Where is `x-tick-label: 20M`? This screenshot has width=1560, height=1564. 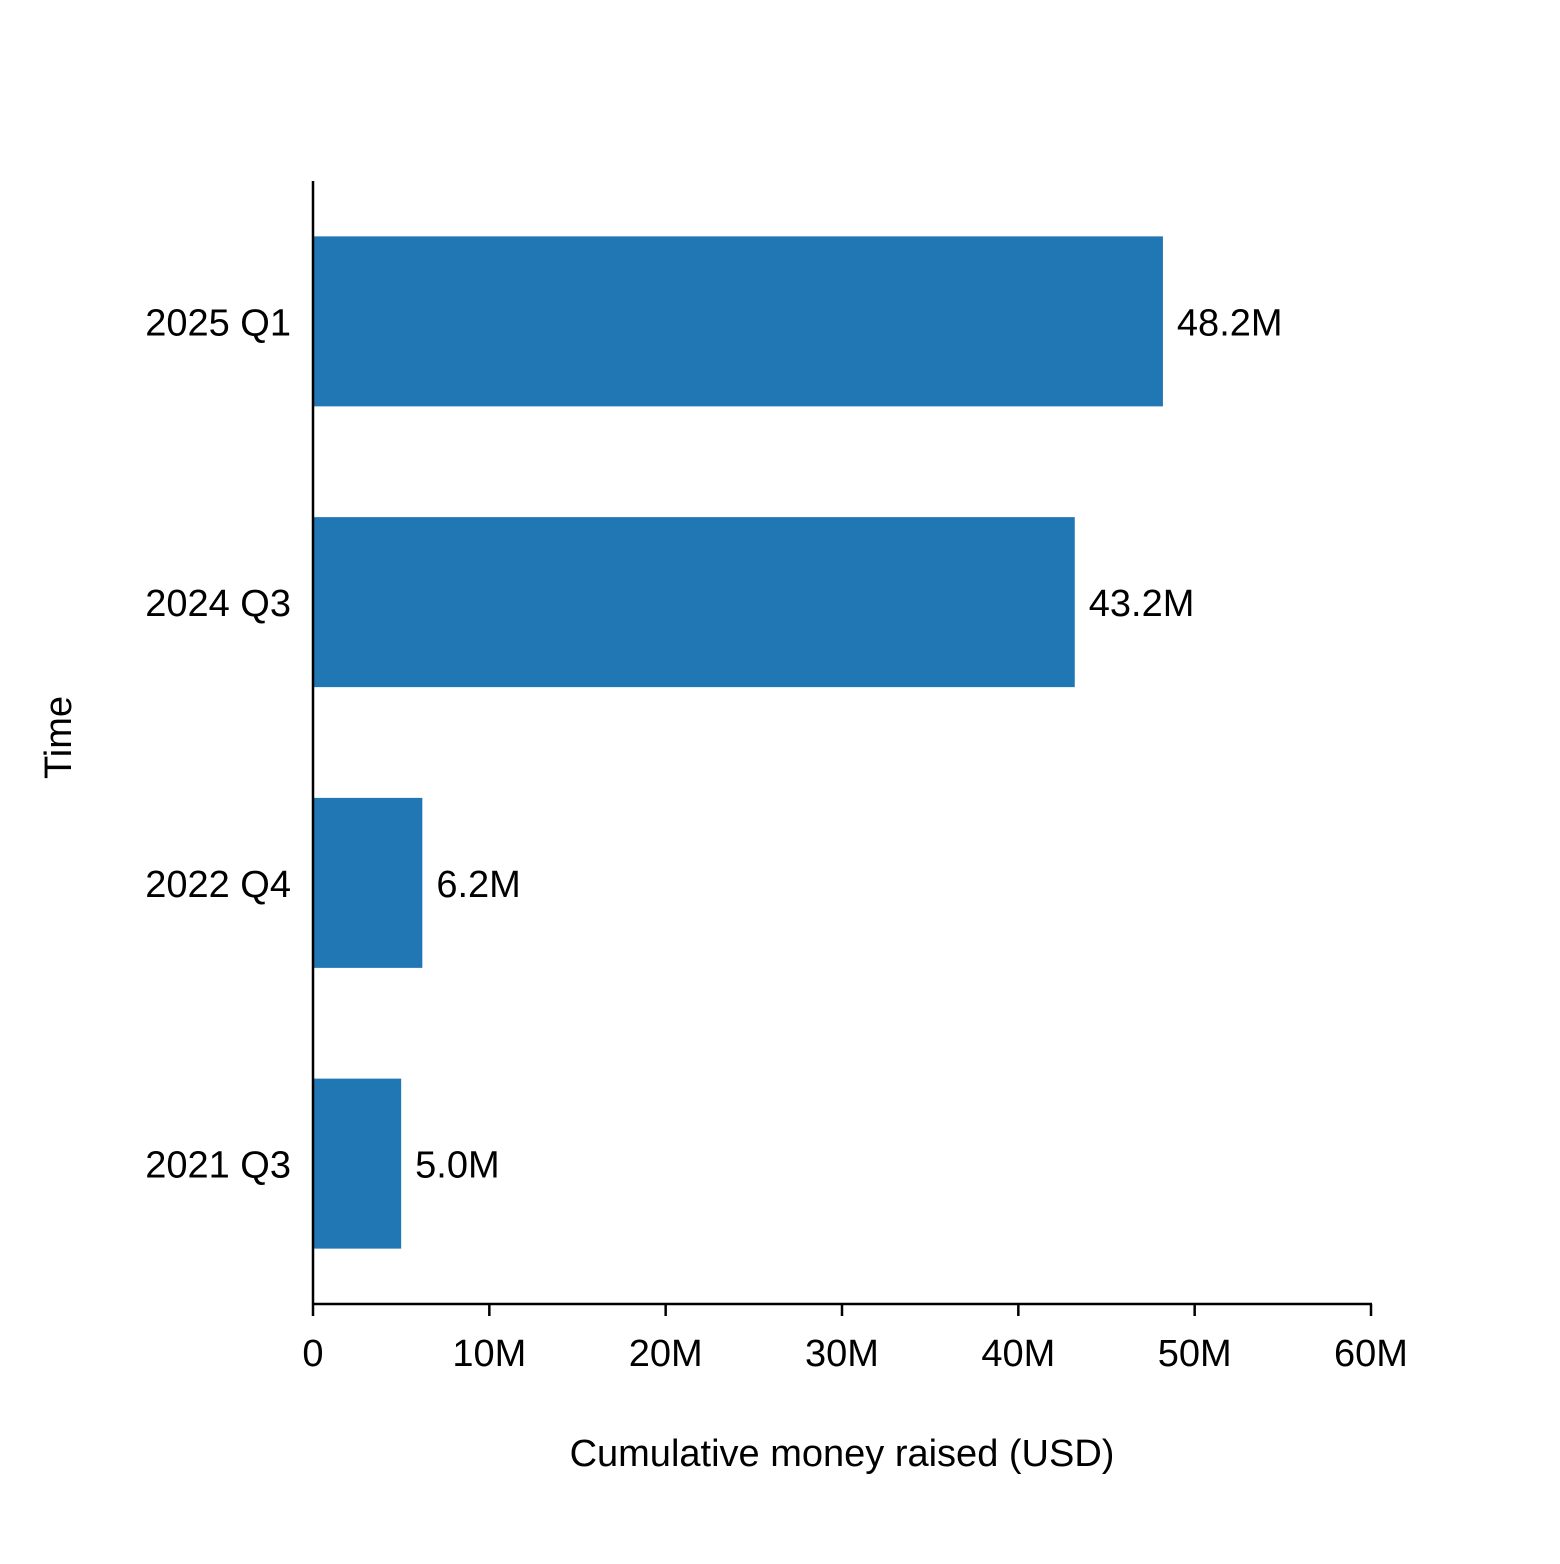 x-tick-label: 20M is located at coordinates (666, 1354).